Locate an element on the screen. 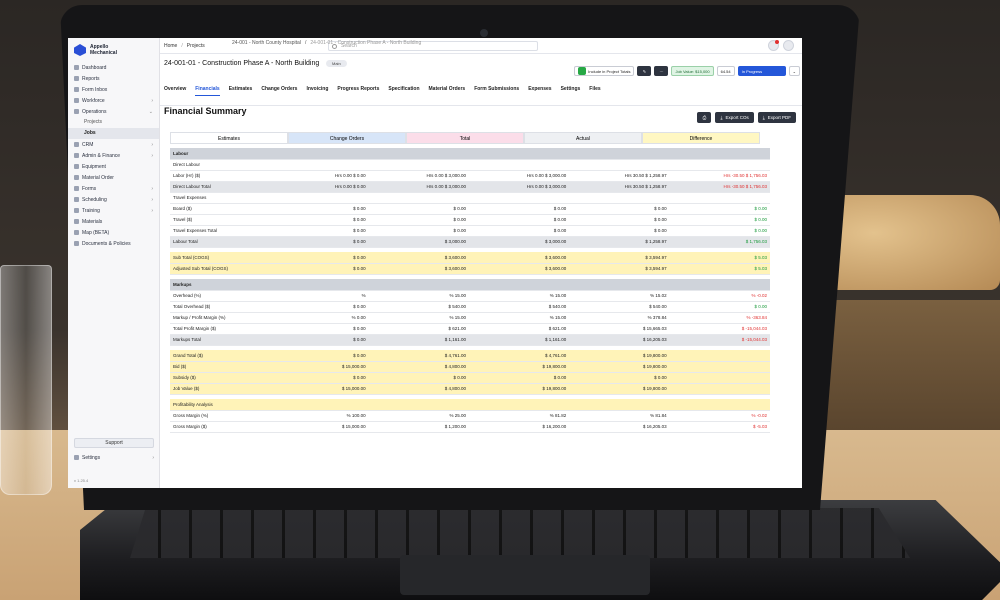 The width and height of the screenshot is (1000, 600). tab-estimates: Estimates is located at coordinates (240, 89).